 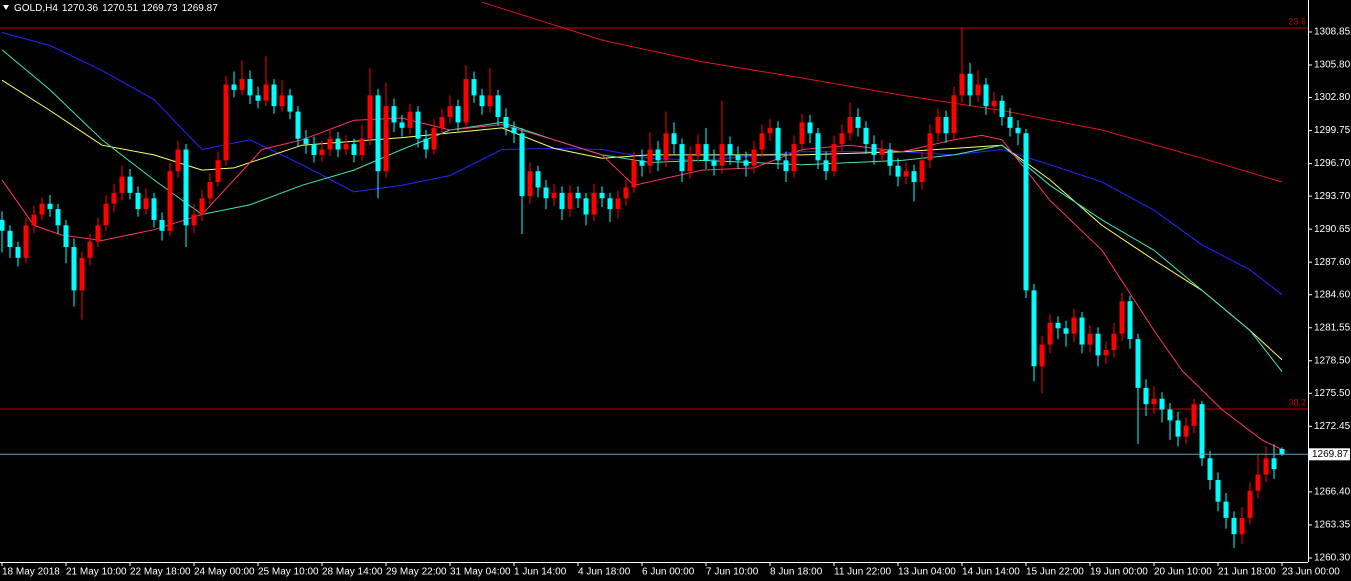 What do you see at coordinates (159, 8) in the screenshot?
I see `header-low: 1269.73` at bounding box center [159, 8].